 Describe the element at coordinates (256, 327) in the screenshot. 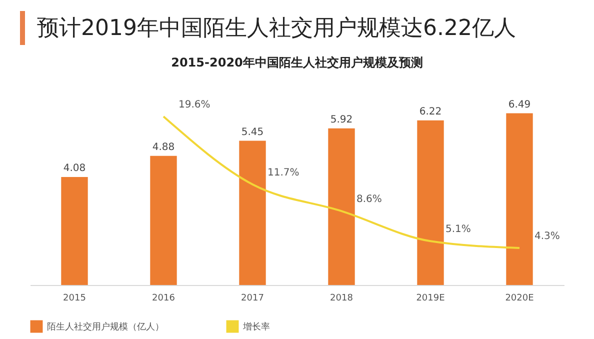

I see `legend-label: 增长率` at that location.